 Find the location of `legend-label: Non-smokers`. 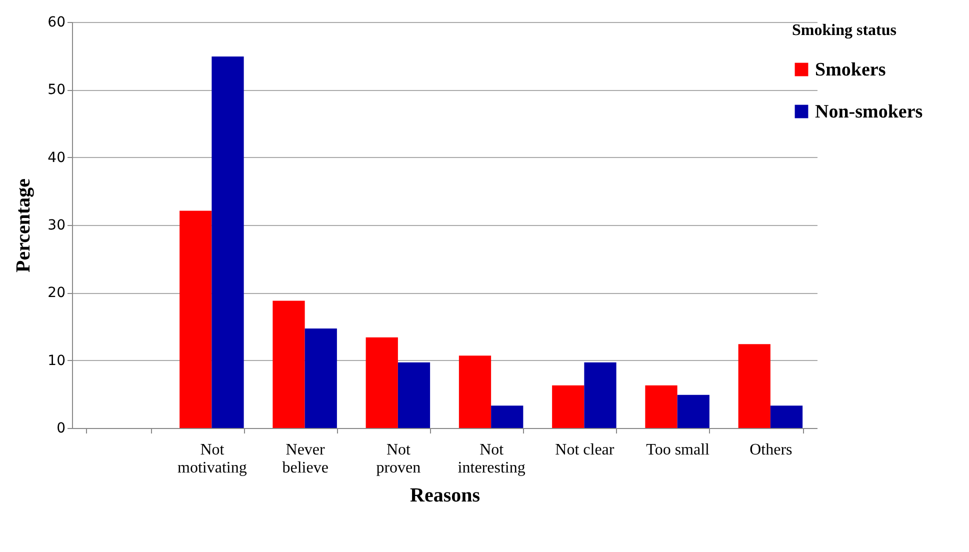

legend-label: Non-smokers is located at coordinates (869, 112).